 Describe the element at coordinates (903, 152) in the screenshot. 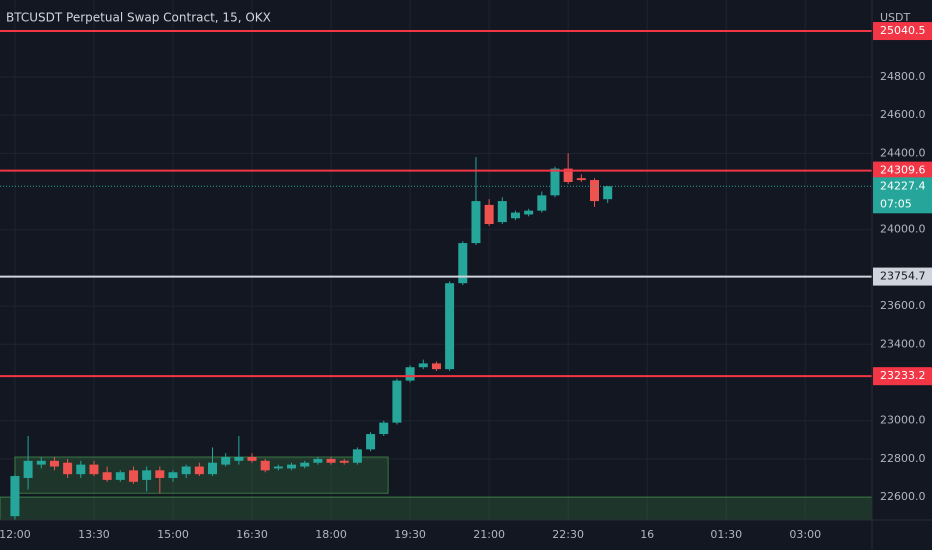

I see `y-tick-label: 24400.0` at that location.